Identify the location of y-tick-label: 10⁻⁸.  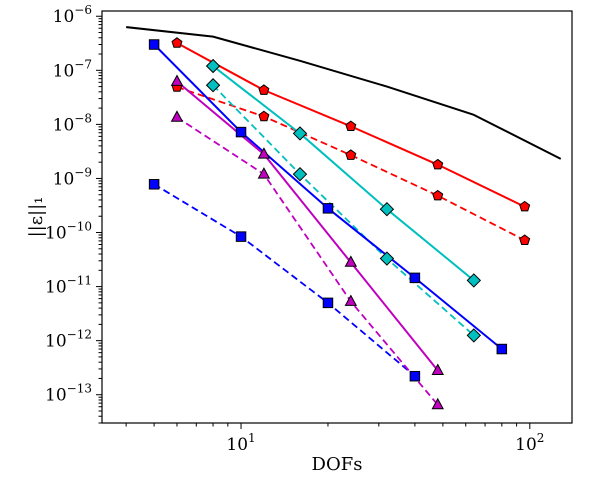
(72, 123).